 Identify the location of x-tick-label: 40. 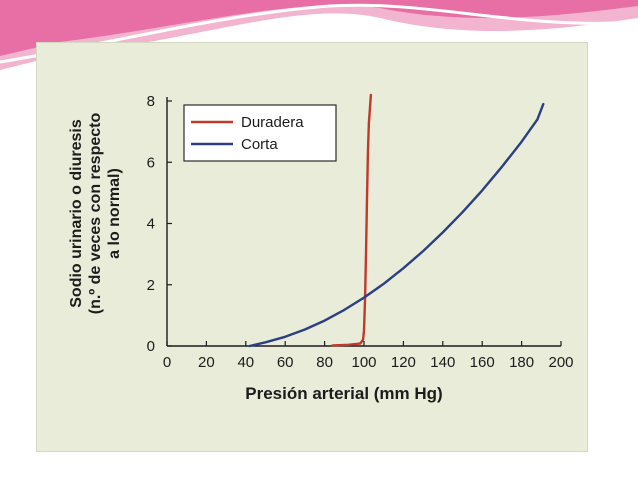
(245, 362).